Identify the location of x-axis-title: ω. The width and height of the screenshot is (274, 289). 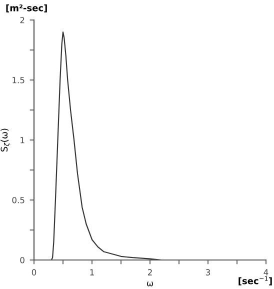
(150, 284).